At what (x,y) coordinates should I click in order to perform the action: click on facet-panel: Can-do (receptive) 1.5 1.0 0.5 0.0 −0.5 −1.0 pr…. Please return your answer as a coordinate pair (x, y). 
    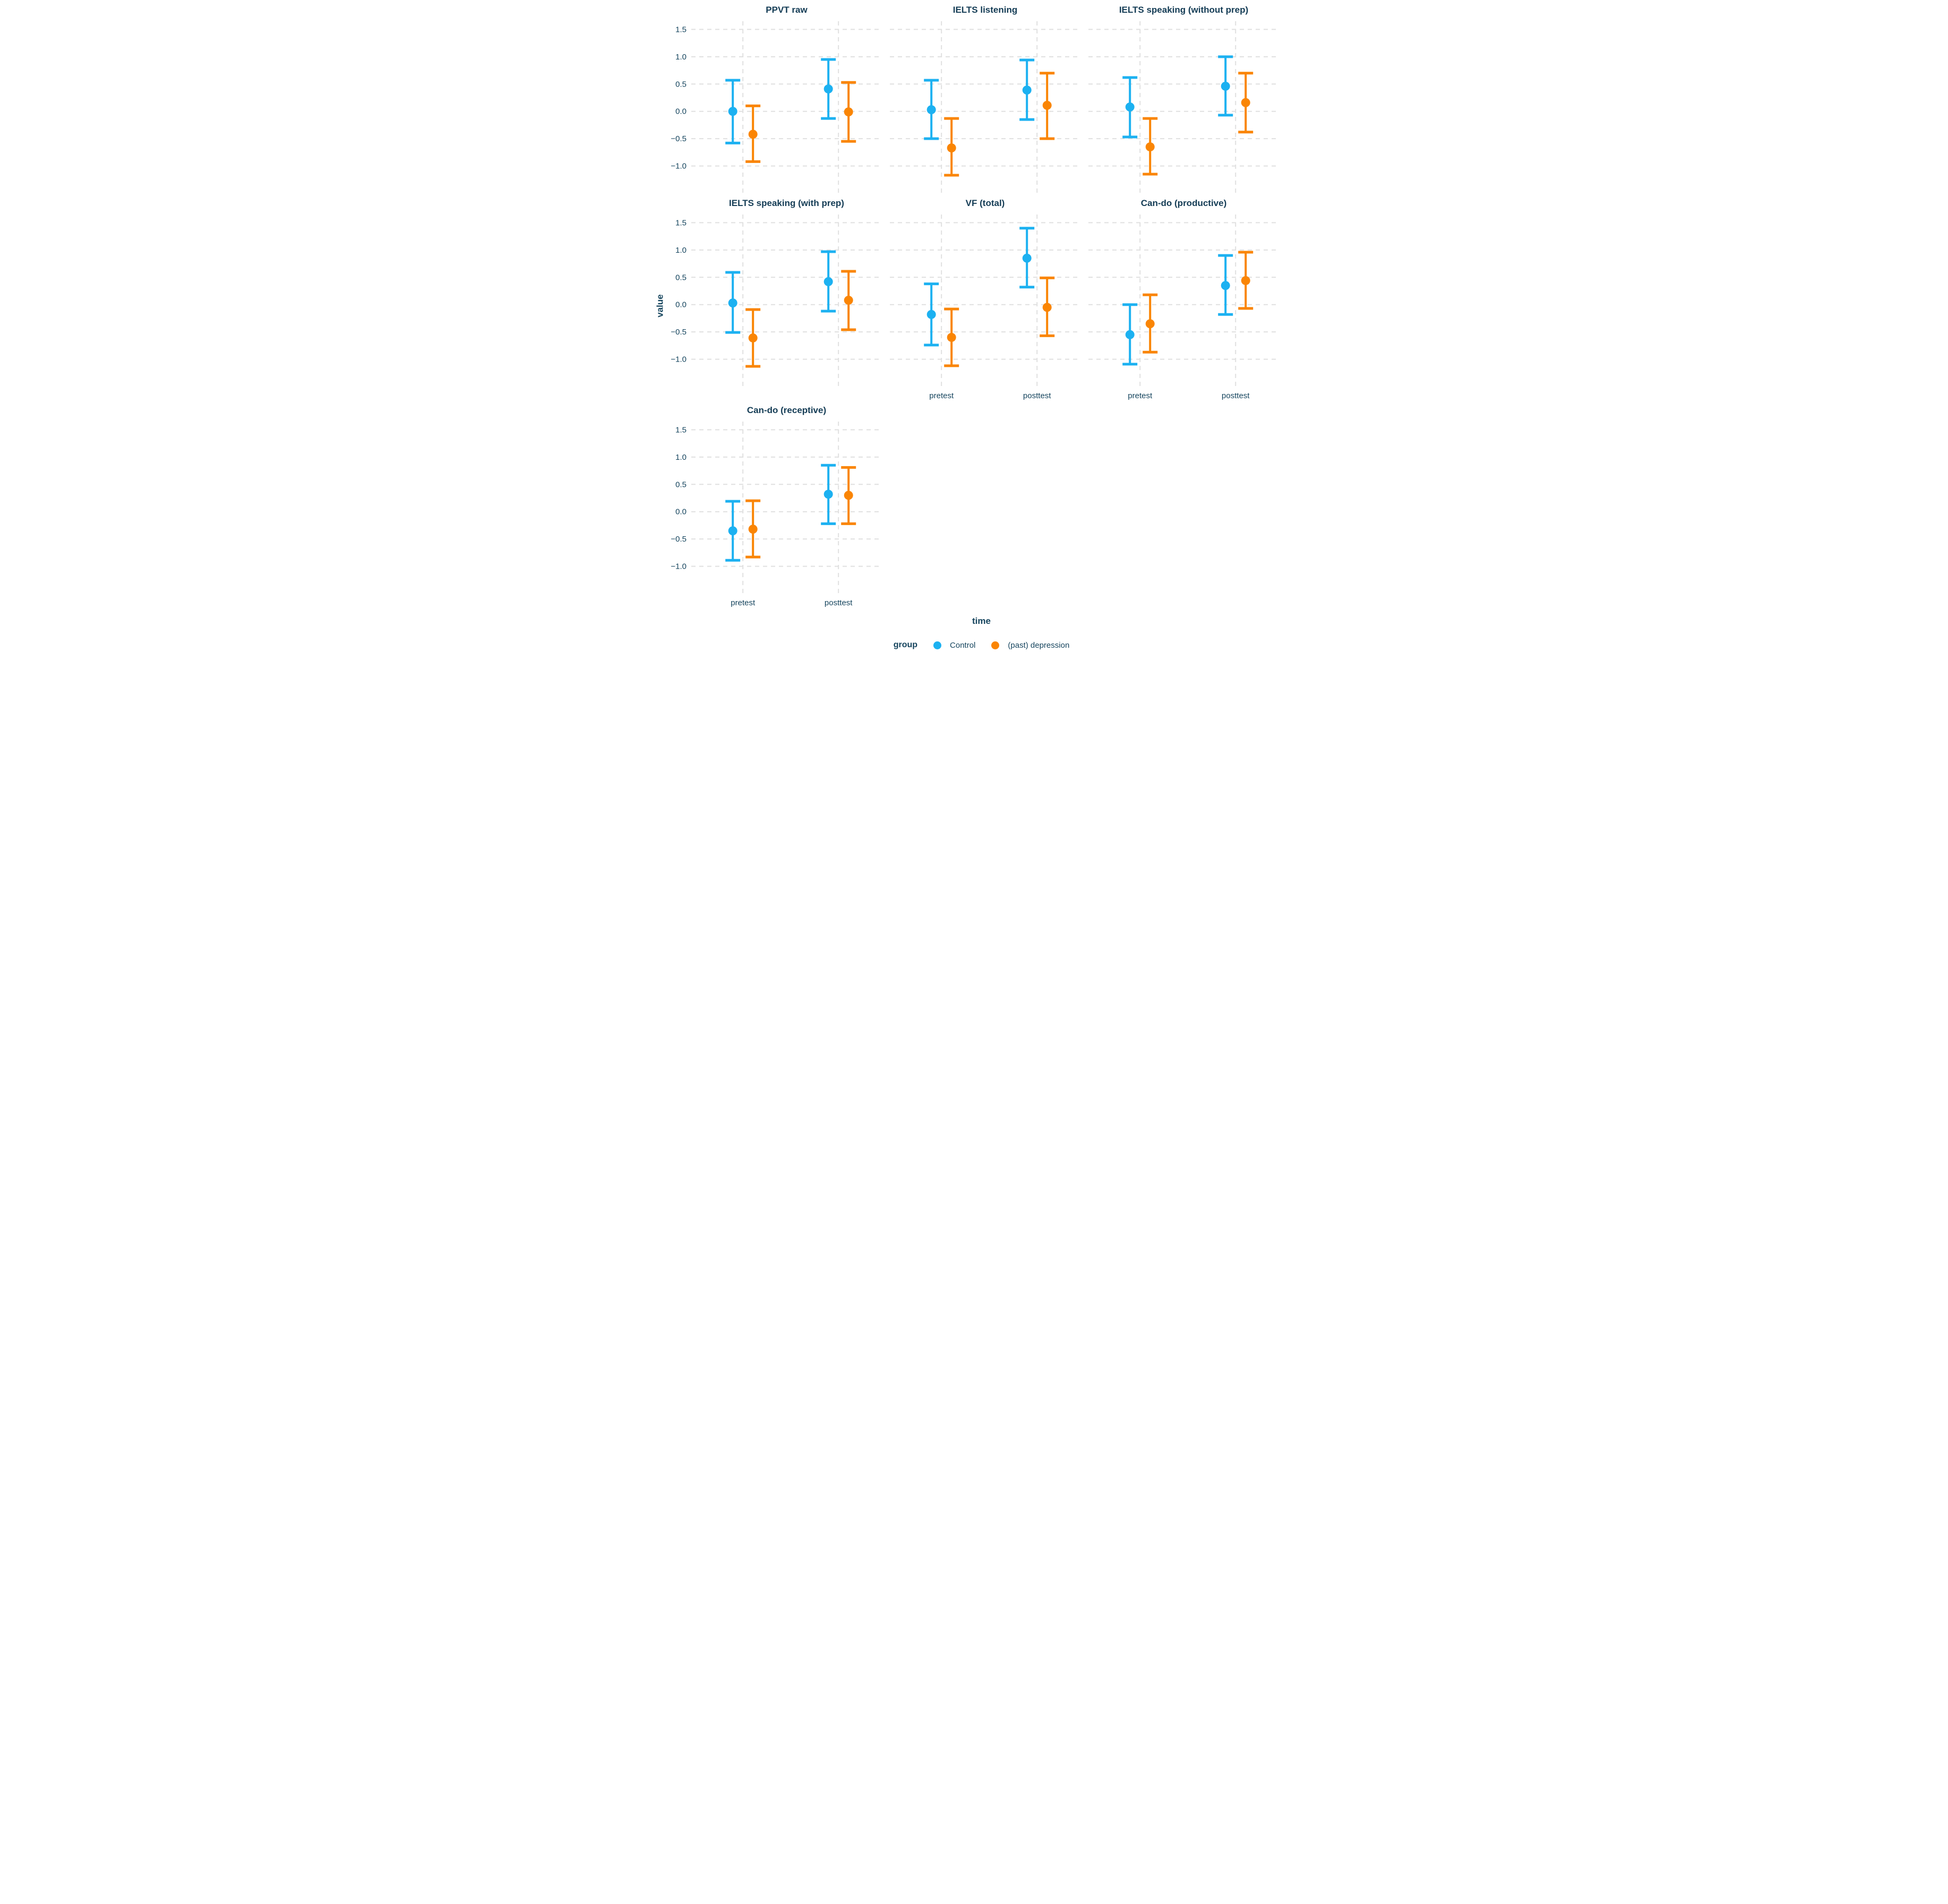
    Looking at the image, I should click on (775, 506).